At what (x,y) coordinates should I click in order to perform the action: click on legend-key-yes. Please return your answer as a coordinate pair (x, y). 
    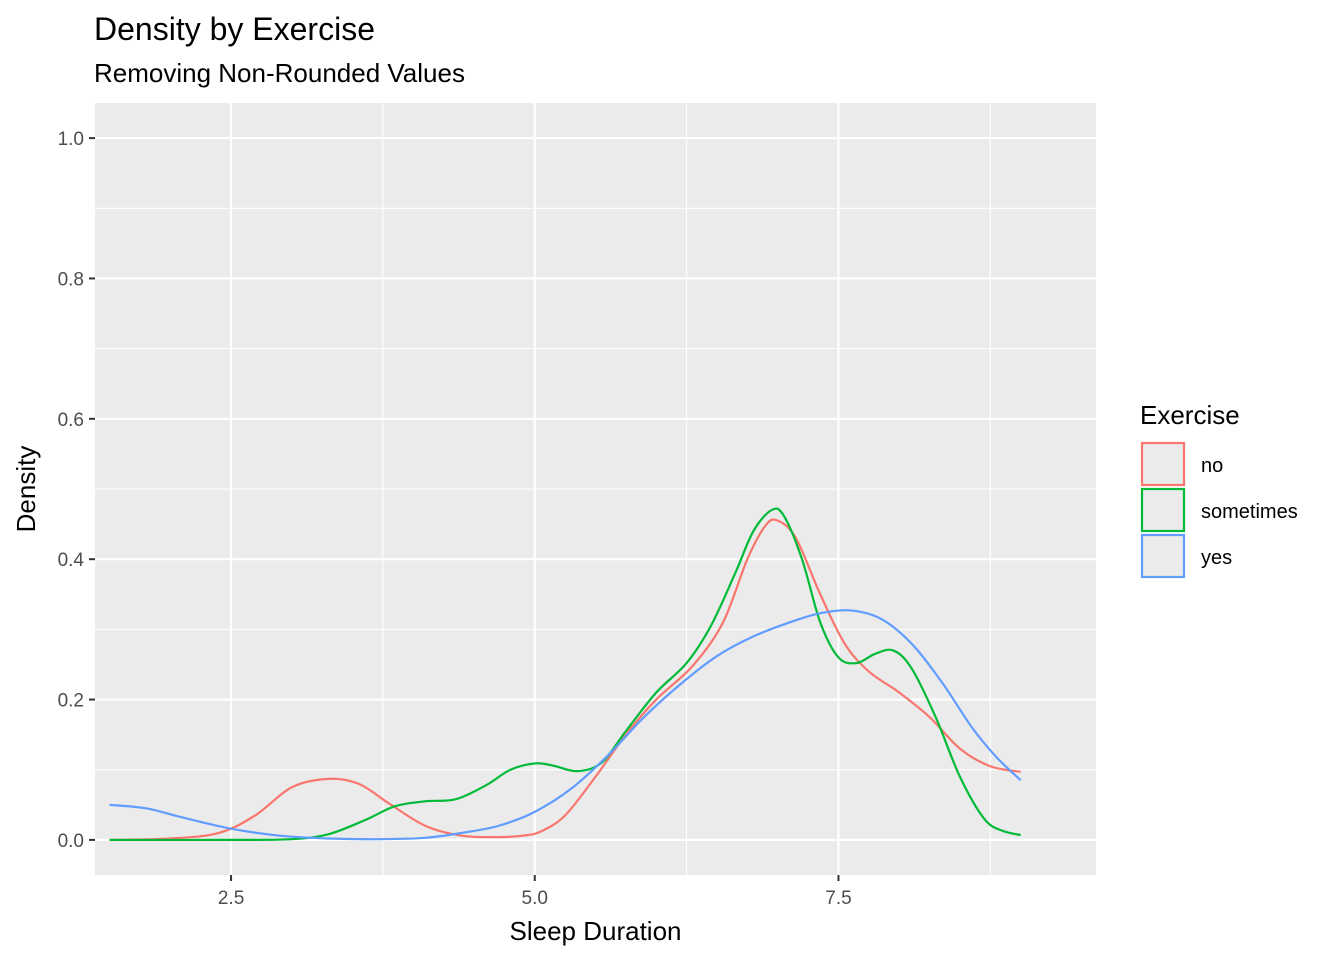
    Looking at the image, I should click on (1163, 556).